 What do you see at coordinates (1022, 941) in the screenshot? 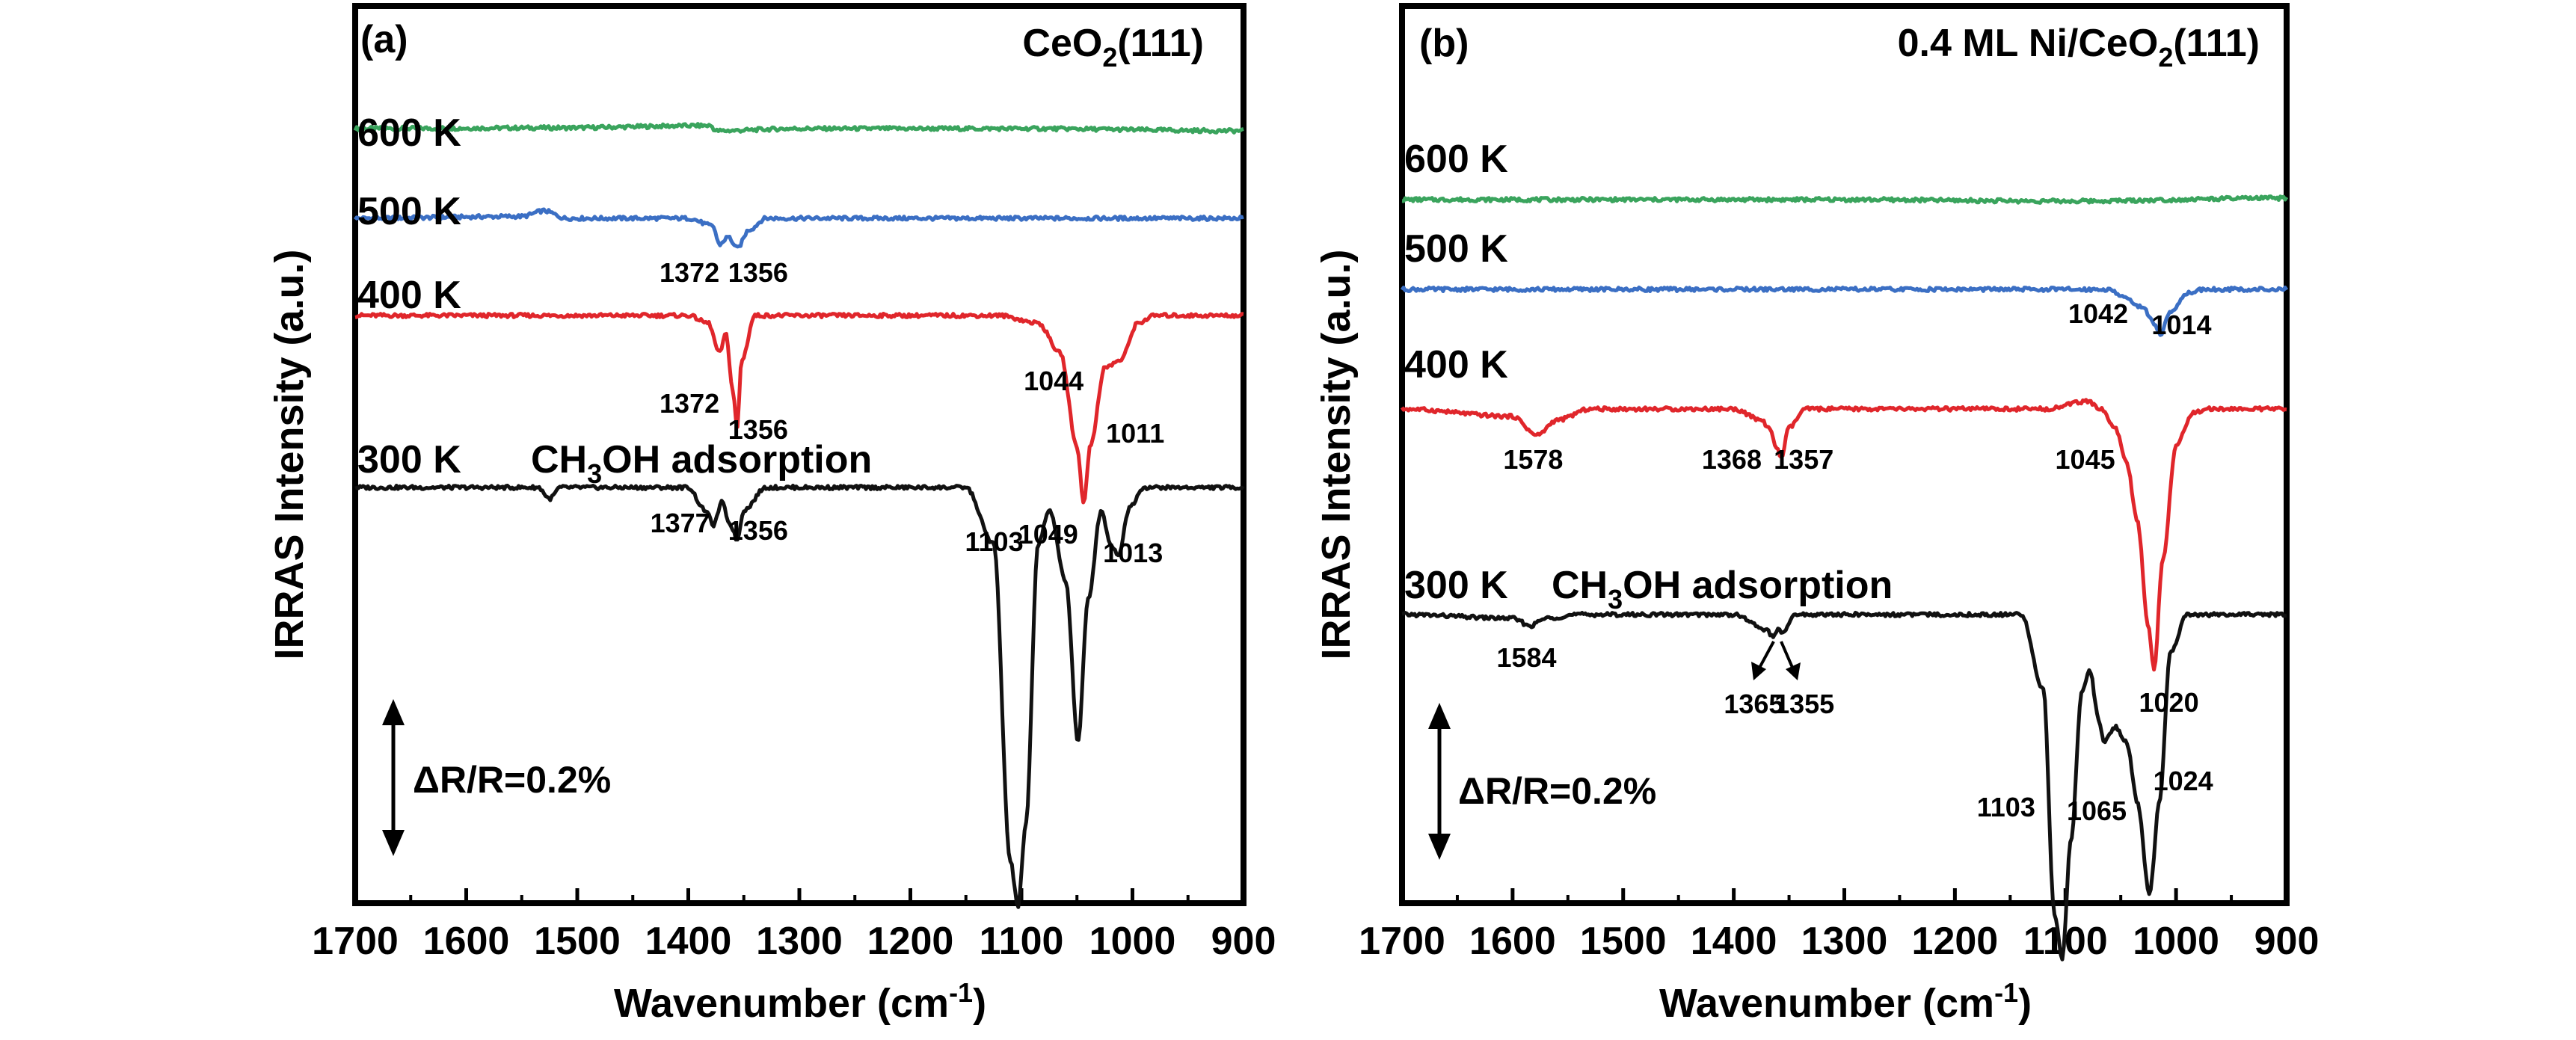
I see `x-tick-label: 1100` at bounding box center [1022, 941].